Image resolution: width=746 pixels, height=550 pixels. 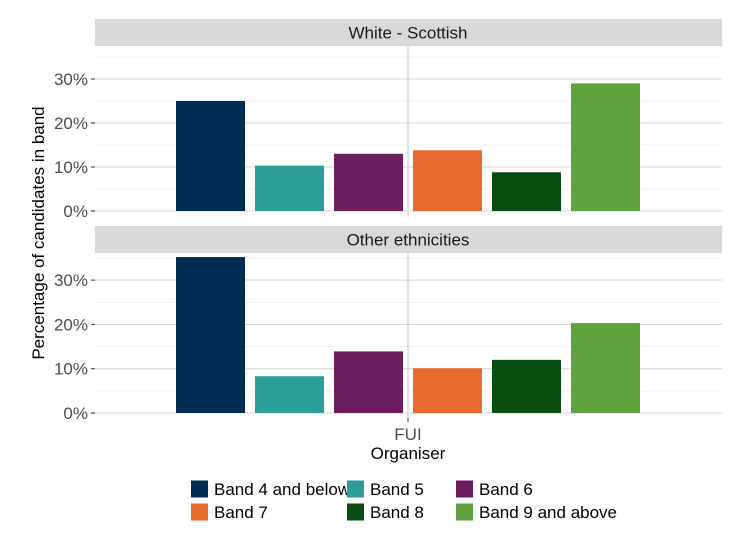 What do you see at coordinates (241, 512) in the screenshot?
I see `legend-label: Band 7` at bounding box center [241, 512].